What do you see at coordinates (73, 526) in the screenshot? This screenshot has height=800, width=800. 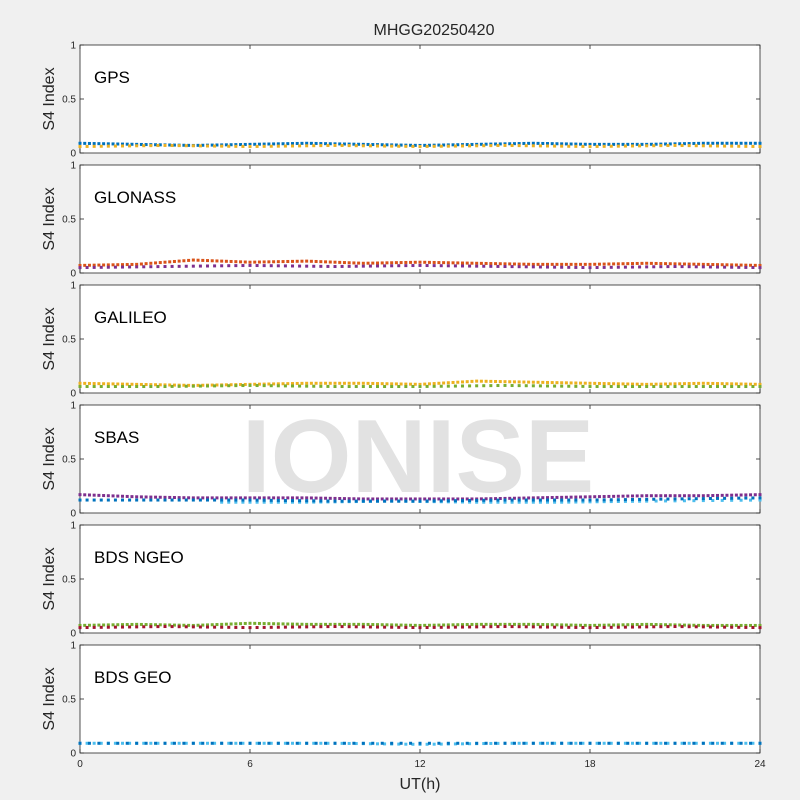 I see `y-tick-label: 1` at bounding box center [73, 526].